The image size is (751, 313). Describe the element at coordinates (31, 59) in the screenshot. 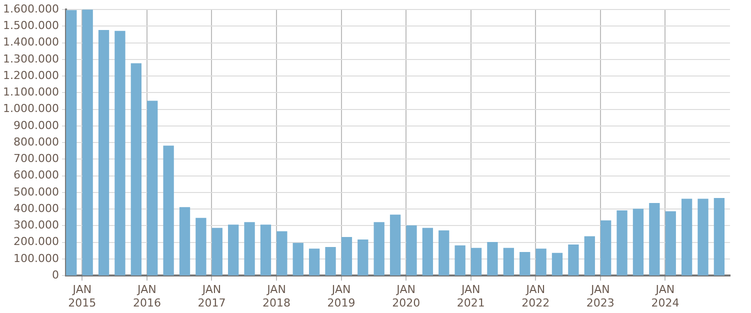

I see `y-tick-label: 1.300.000` at that location.